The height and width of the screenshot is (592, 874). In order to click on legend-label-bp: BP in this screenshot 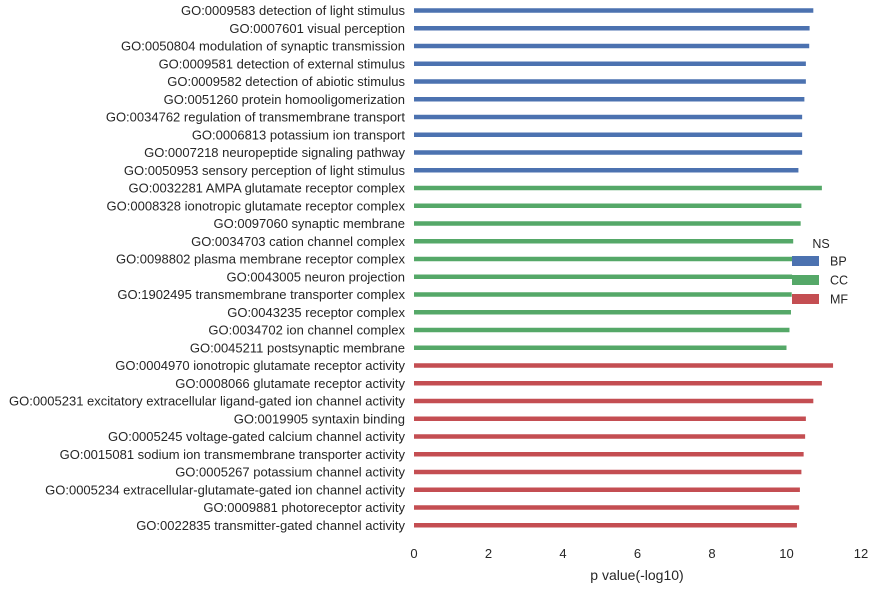, I will do `click(838, 262)`.